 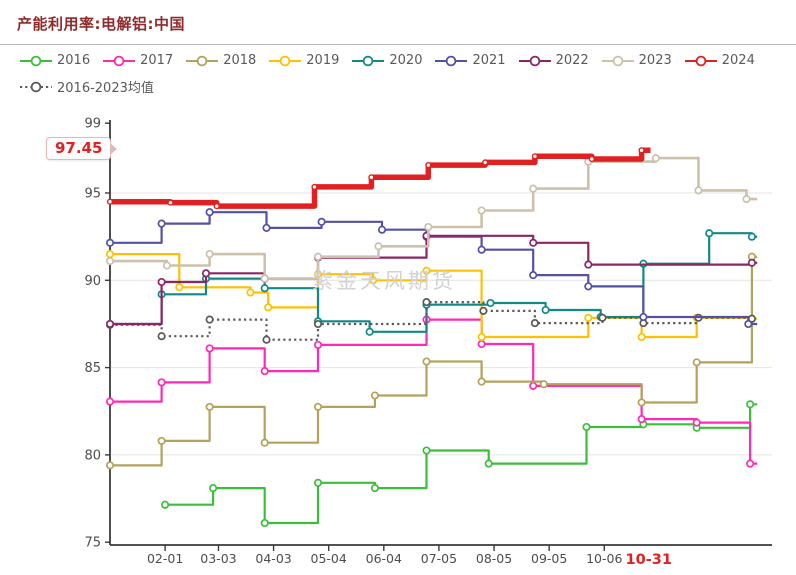 I want to click on legend-item-2020: 2020, so click(x=387, y=60).